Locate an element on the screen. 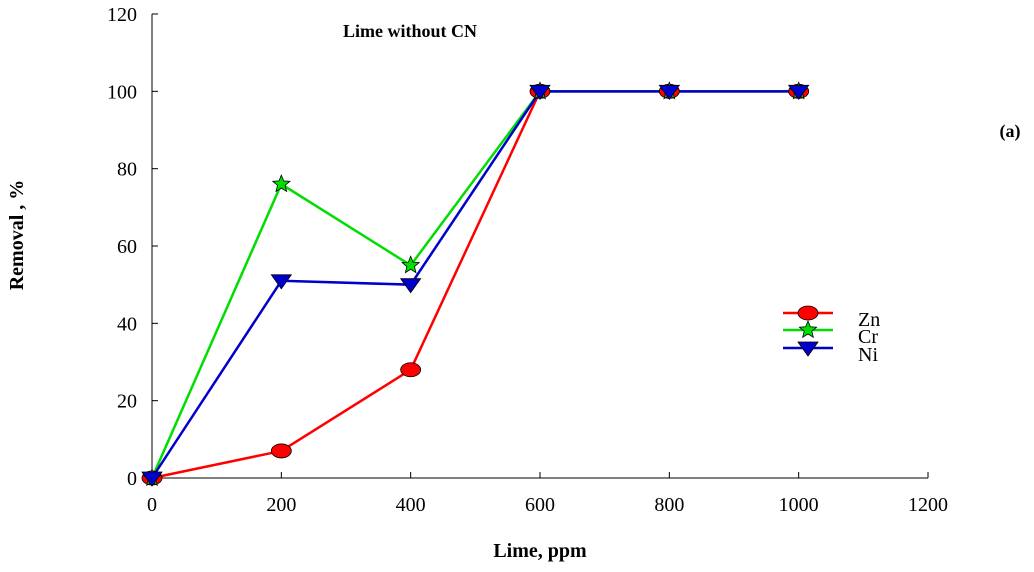 The height and width of the screenshot is (572, 1034). x-tick-label: 1200 is located at coordinates (928, 505).